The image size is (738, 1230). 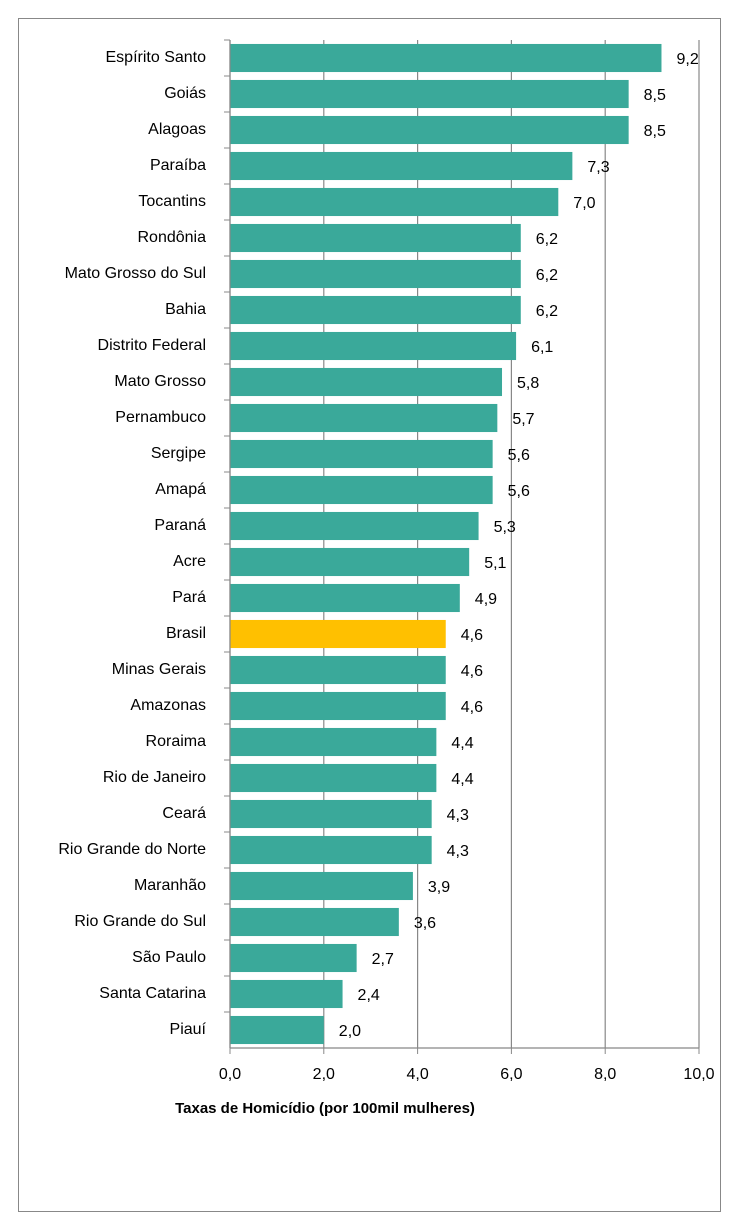 What do you see at coordinates (325, 1108) in the screenshot?
I see `x-axis-title: Taxas de Homicídio (por 100mil mulheres)` at bounding box center [325, 1108].